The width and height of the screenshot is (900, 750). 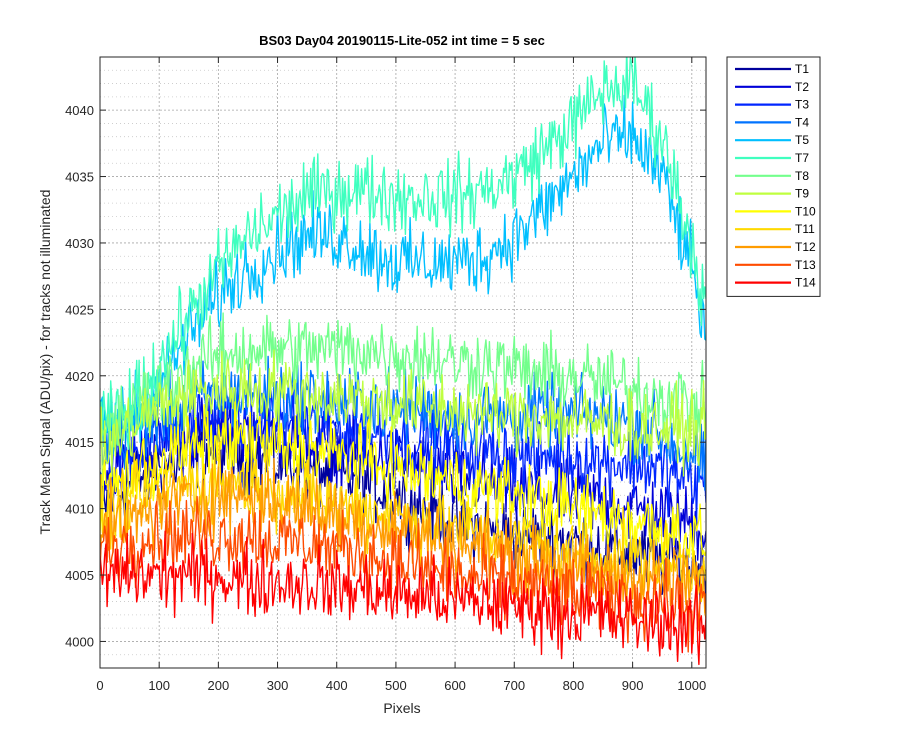 What do you see at coordinates (278, 685) in the screenshot?
I see `x-tick-label: 300` at bounding box center [278, 685].